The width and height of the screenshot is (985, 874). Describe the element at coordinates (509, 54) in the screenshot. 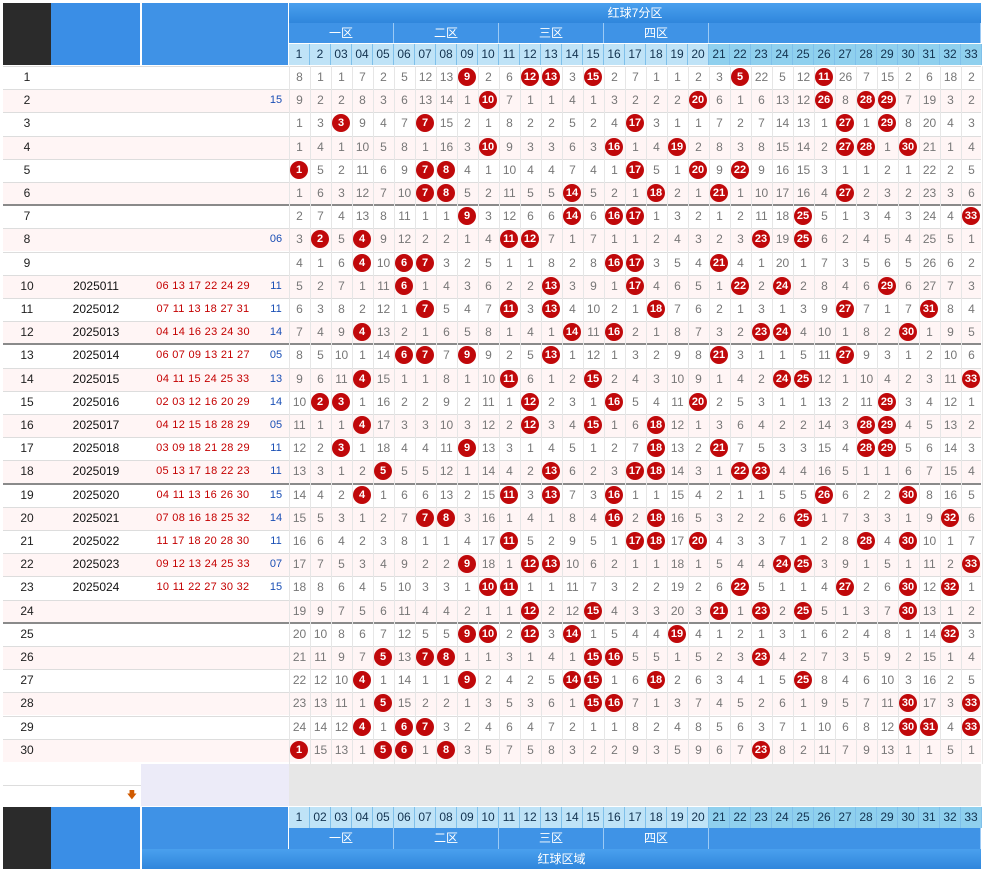

I see `header-number-11: 11` at that location.